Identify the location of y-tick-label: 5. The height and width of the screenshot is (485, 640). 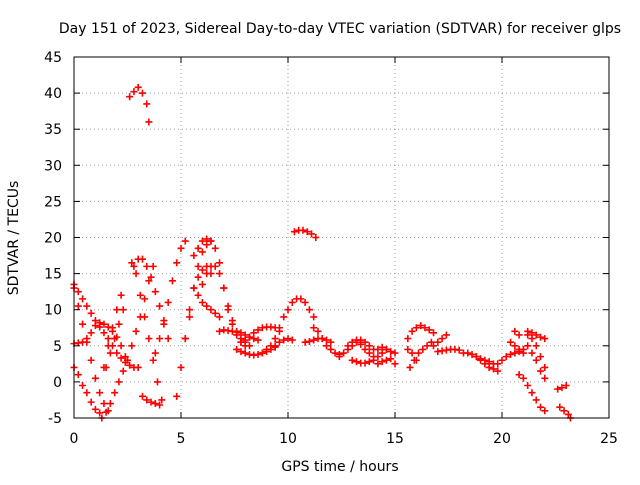
(57, 347).